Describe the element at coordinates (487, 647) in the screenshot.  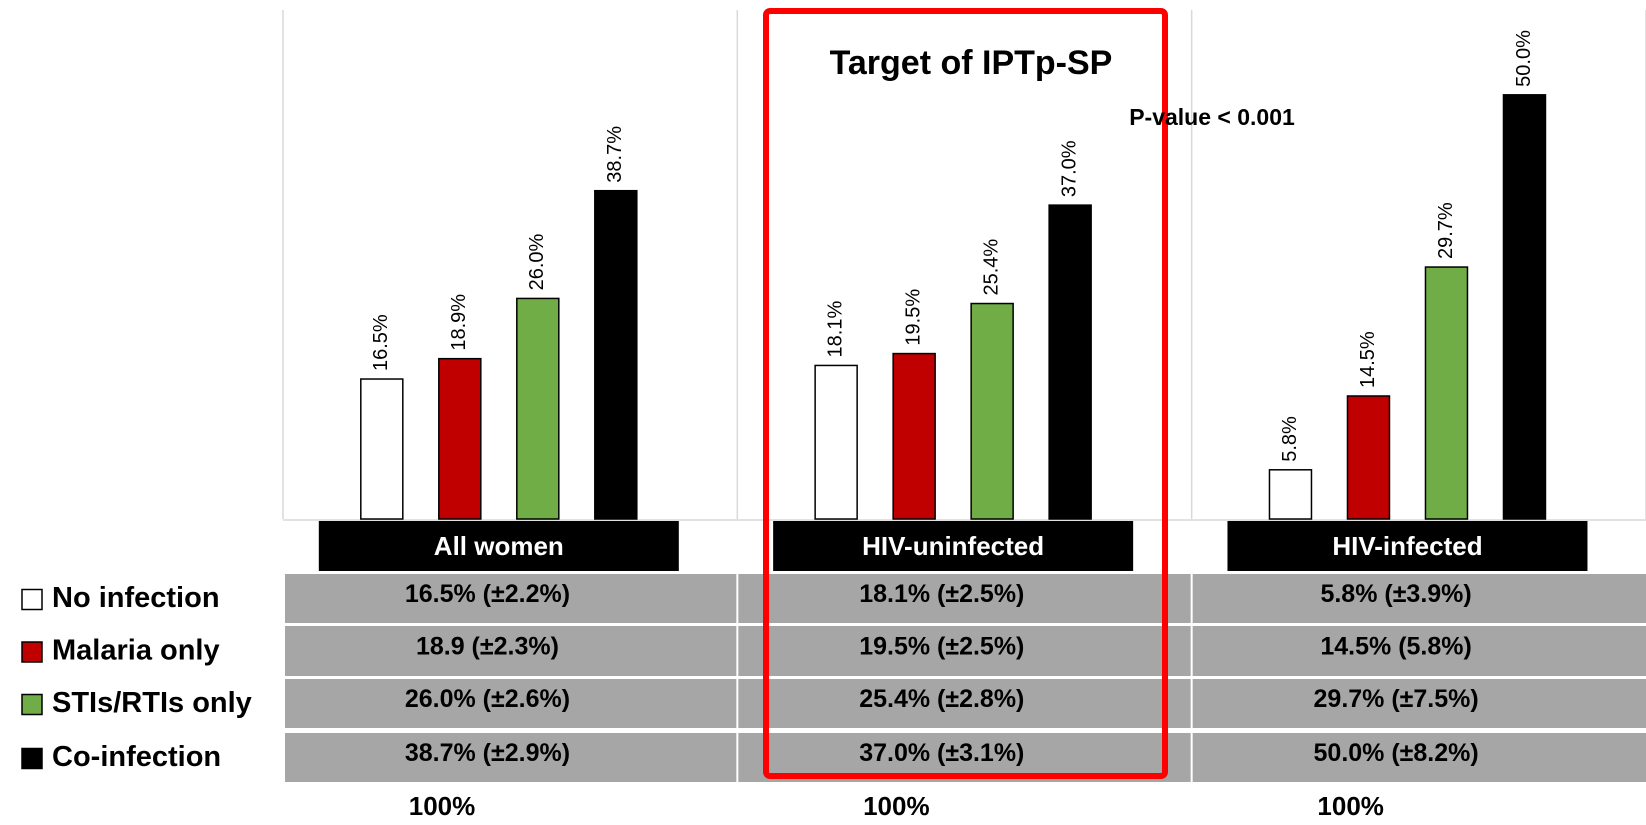
I see `table-cell: 18.9 (±2.3%)` at that location.